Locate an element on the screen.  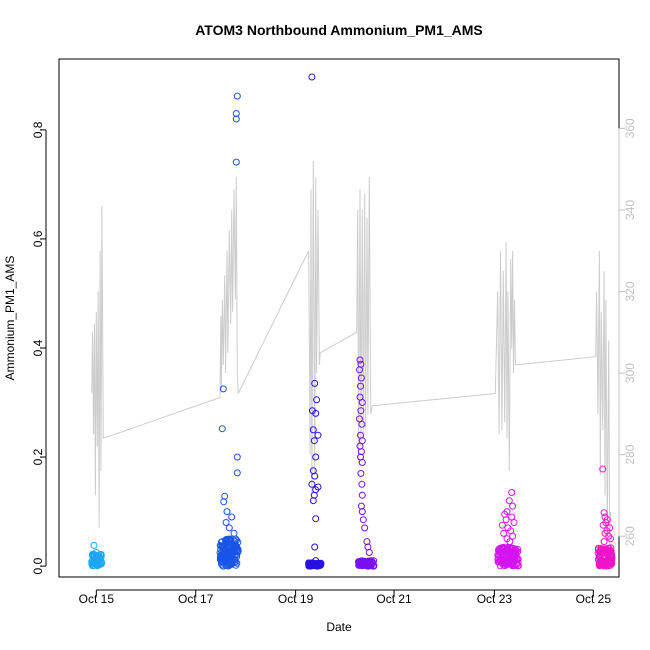
y-tick-label: 0.8 is located at coordinates (38, 129).